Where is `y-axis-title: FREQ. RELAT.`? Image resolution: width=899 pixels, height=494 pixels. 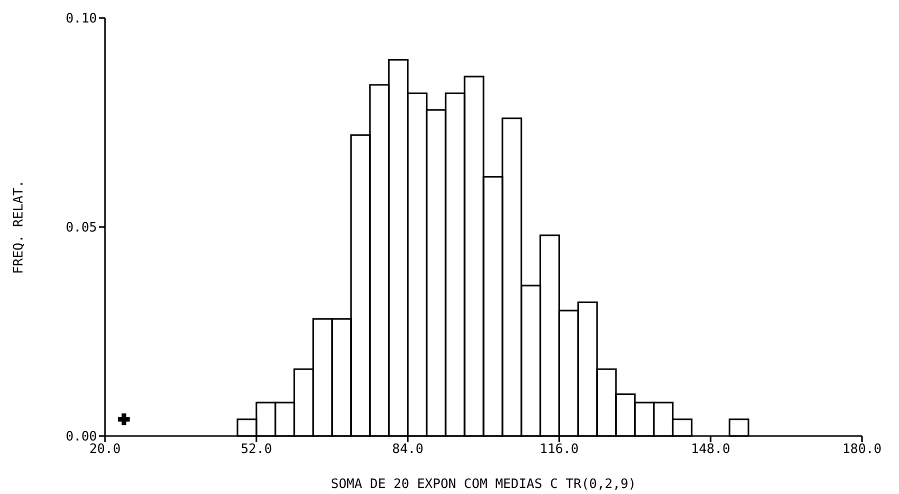 y-axis-title: FREQ. RELAT. is located at coordinates (19, 227).